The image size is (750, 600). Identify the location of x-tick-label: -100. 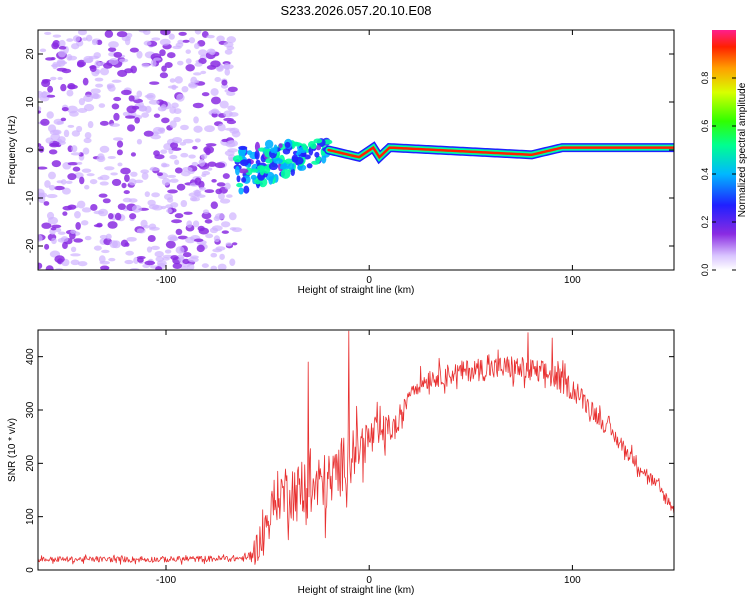
(166, 280).